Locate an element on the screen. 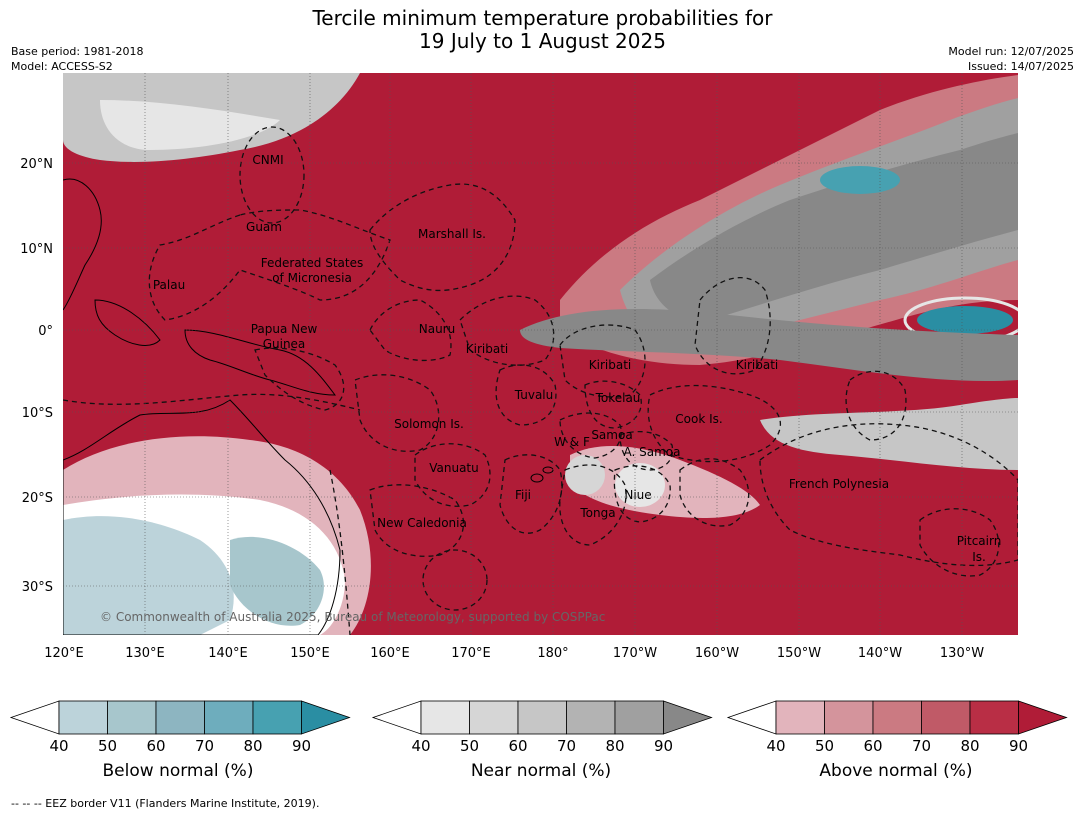 The height and width of the screenshot is (816, 1085). label-new-caledonia: New Caledonia is located at coordinates (422, 523).